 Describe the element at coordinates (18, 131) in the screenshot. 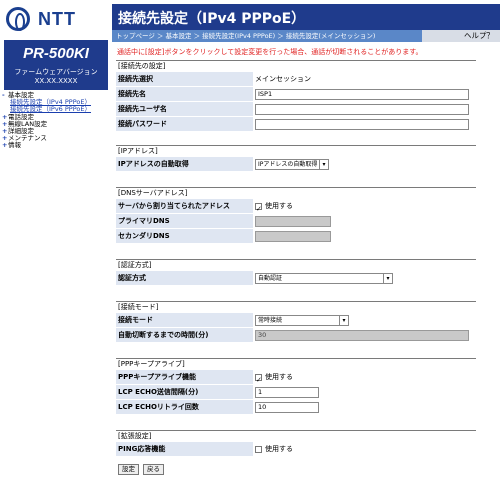

I see `sidebar-item-advanced: +詳細設定` at that location.